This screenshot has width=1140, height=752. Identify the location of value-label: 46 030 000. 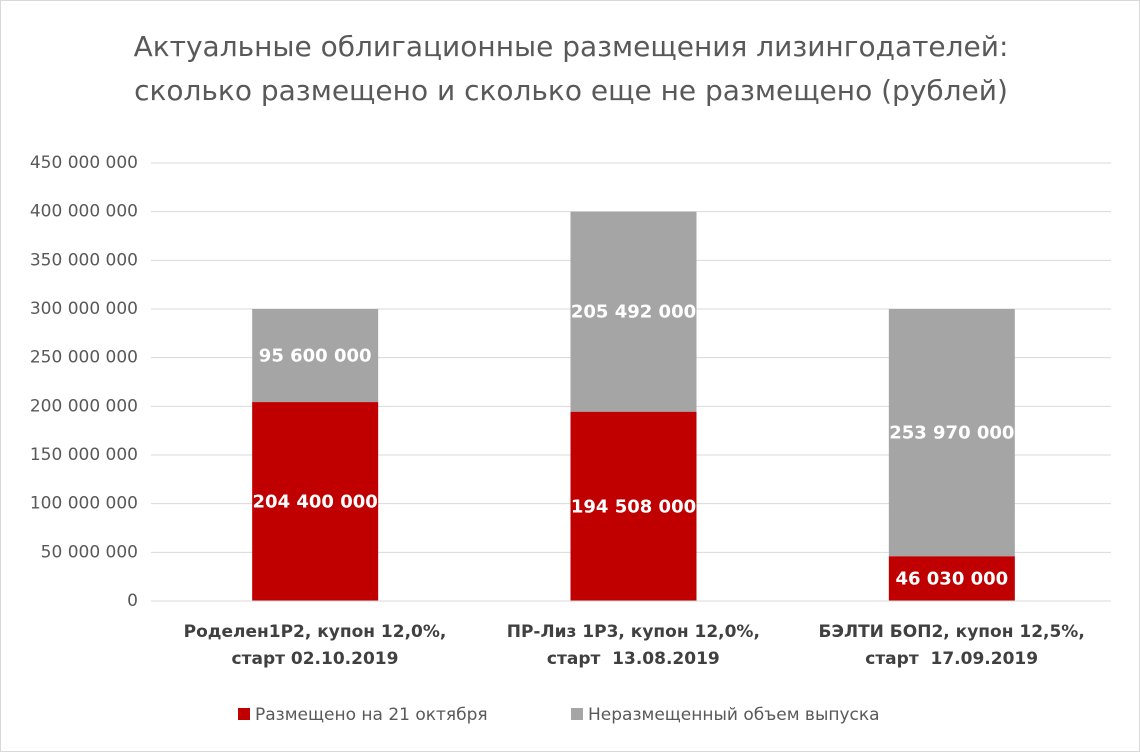
(951, 579).